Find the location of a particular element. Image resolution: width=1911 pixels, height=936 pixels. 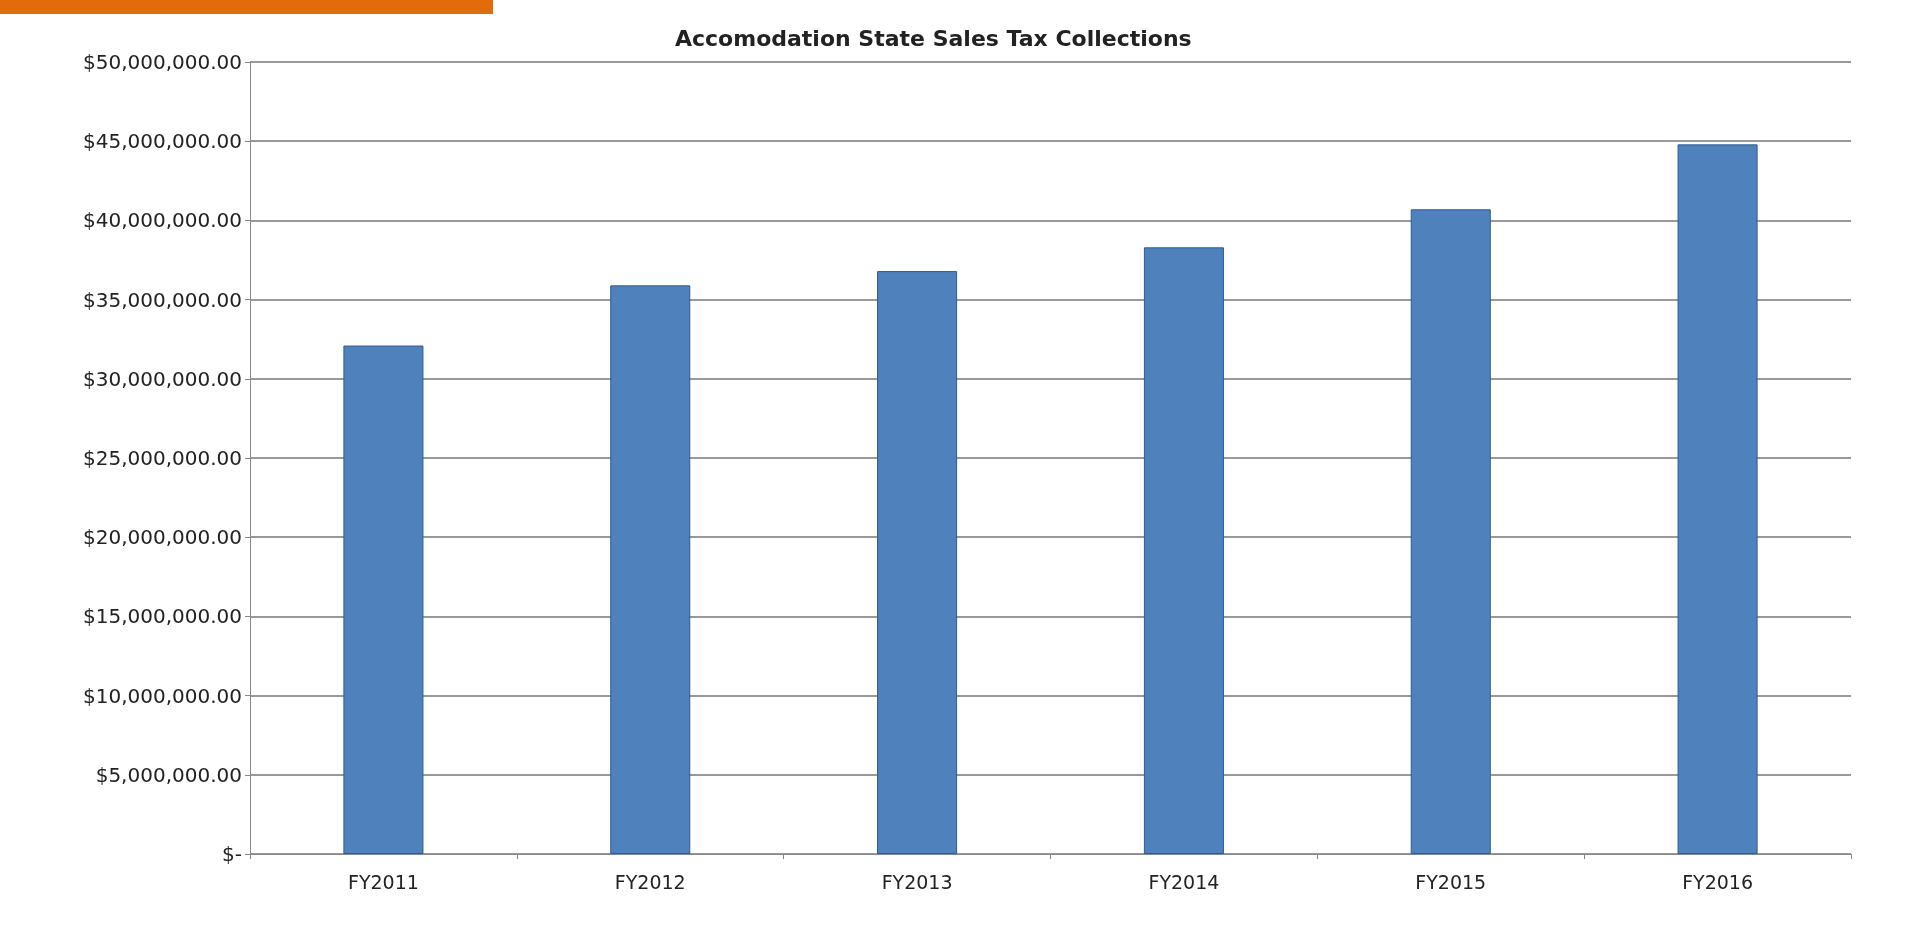

y-tick-label: $25,000,000.00 is located at coordinates (162, 458).